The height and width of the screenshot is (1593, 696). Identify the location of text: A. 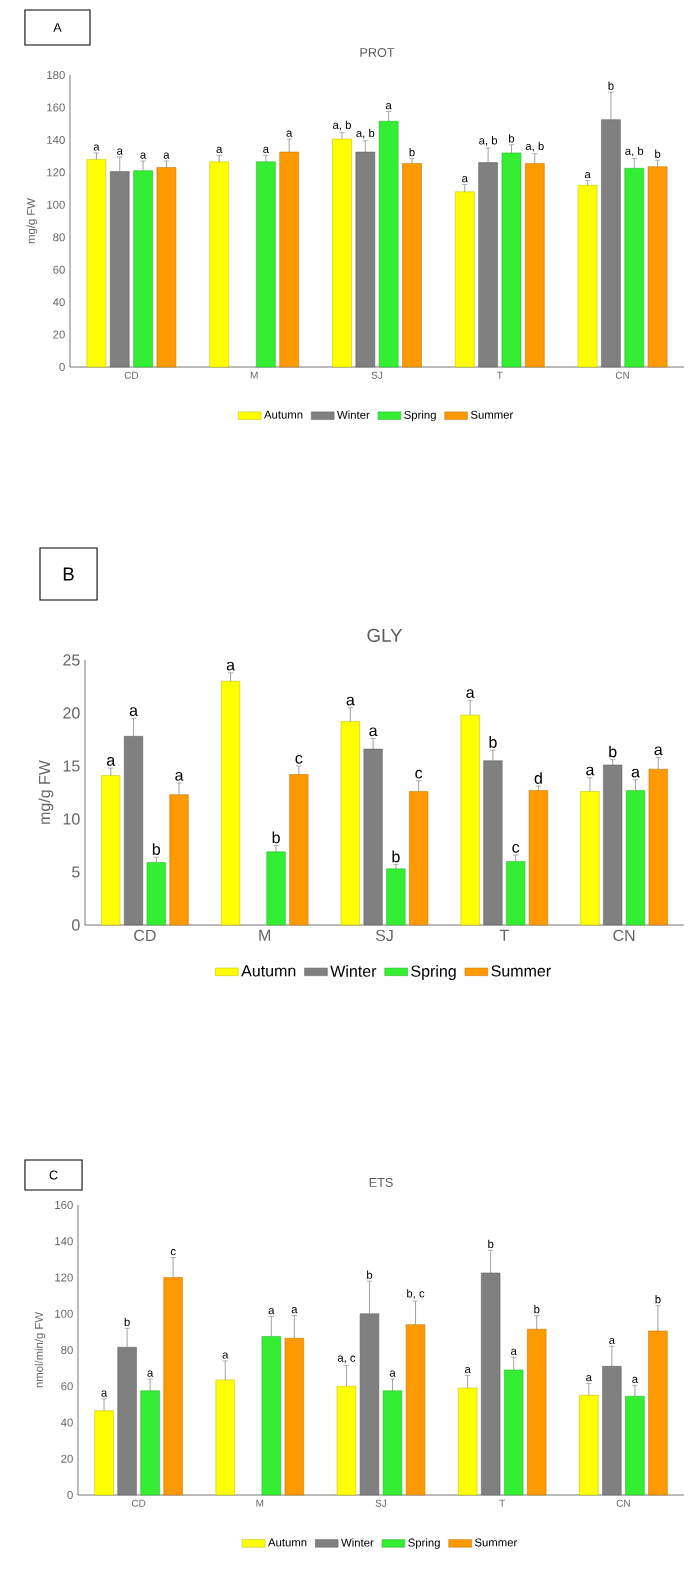
(57, 27).